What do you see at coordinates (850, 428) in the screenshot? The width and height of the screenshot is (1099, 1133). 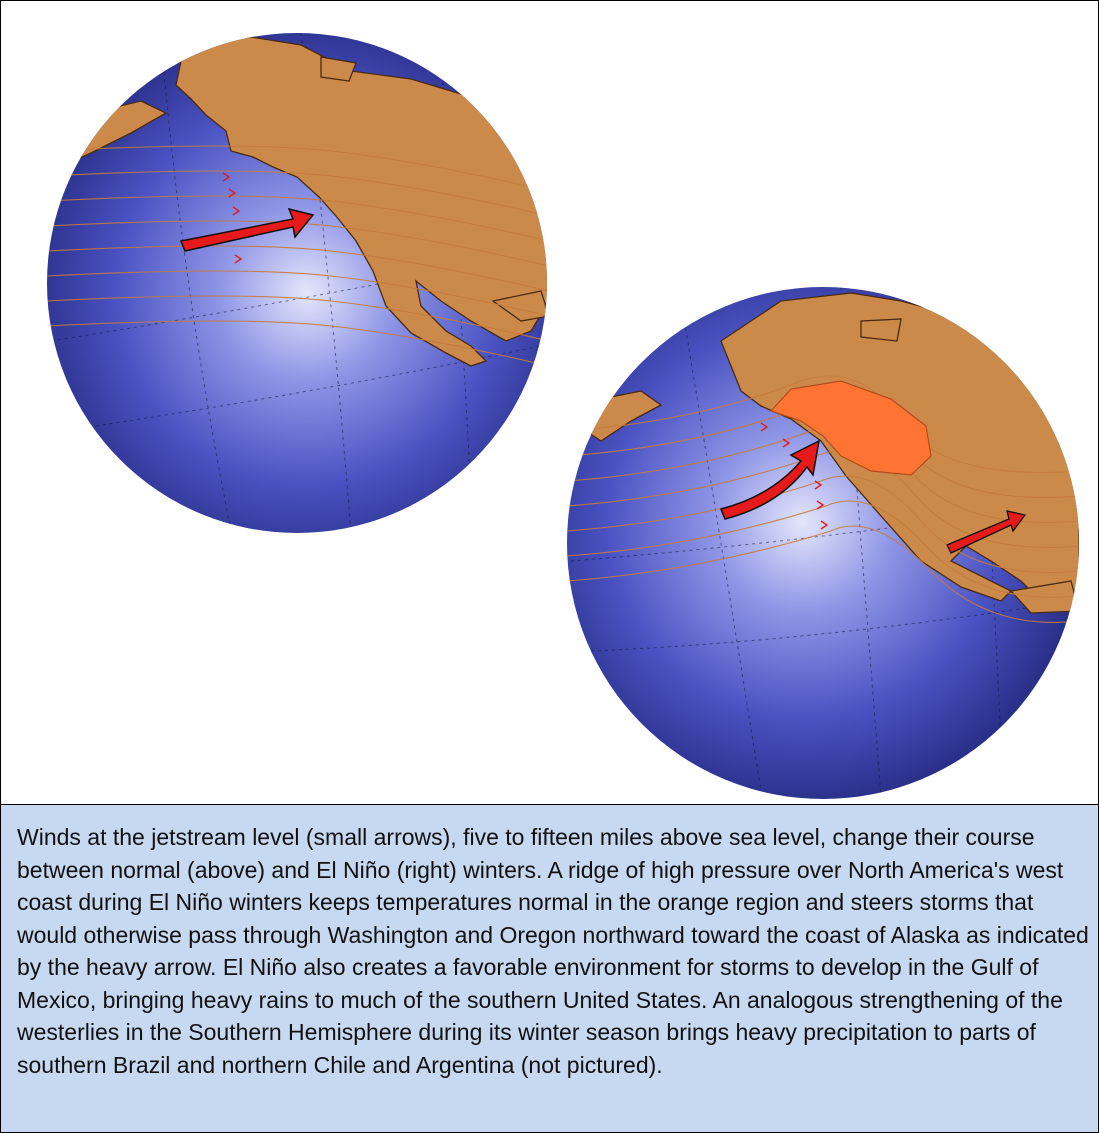 I see `high-pressure-ridge` at bounding box center [850, 428].